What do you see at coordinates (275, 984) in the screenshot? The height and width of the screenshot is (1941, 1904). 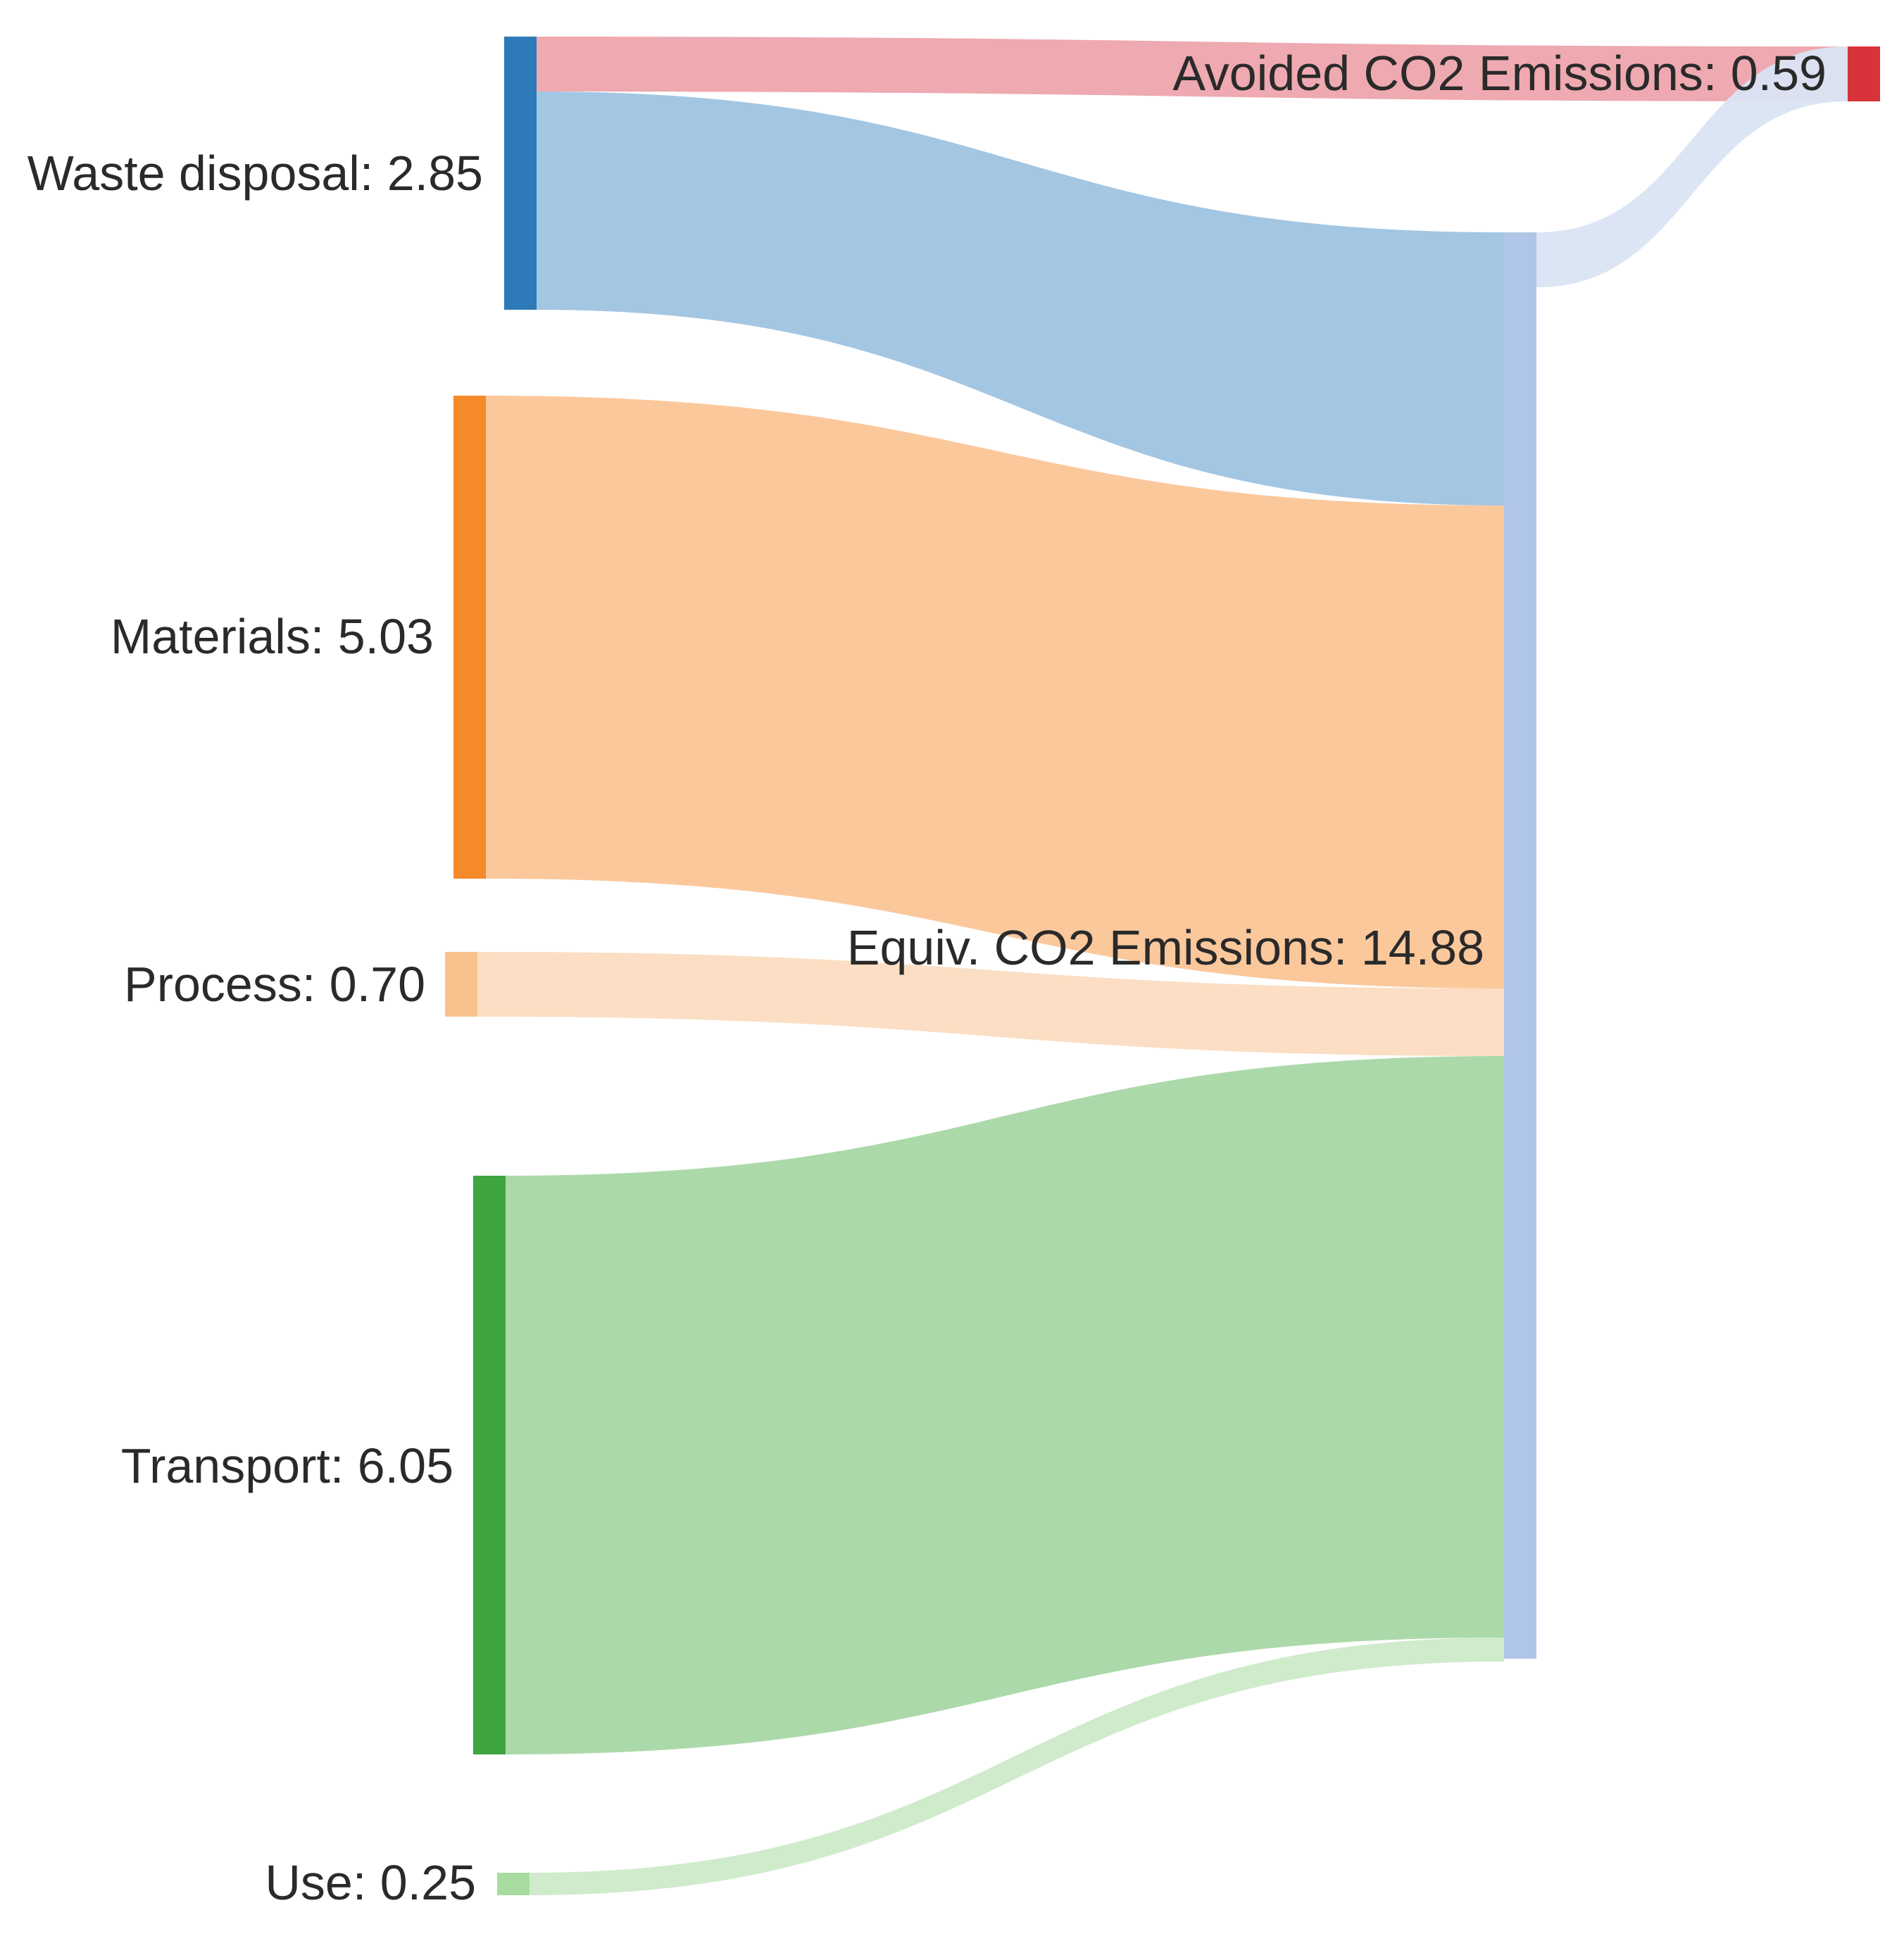 I see `node-label-process: Process: 0.70` at bounding box center [275, 984].